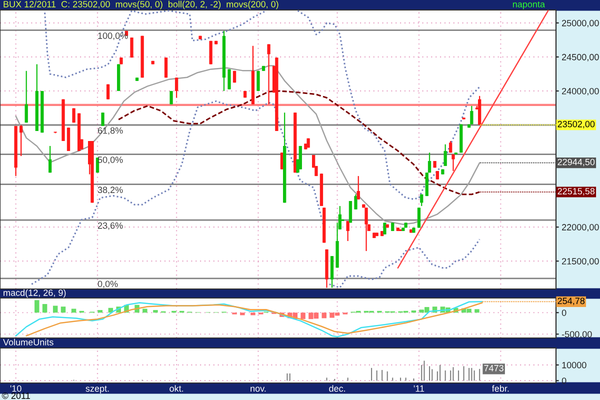 Image resolution: width=600 pixels, height=400 pixels. What do you see at coordinates (258, 389) in the screenshot?
I see `x-tick-label: nov.` at bounding box center [258, 389].